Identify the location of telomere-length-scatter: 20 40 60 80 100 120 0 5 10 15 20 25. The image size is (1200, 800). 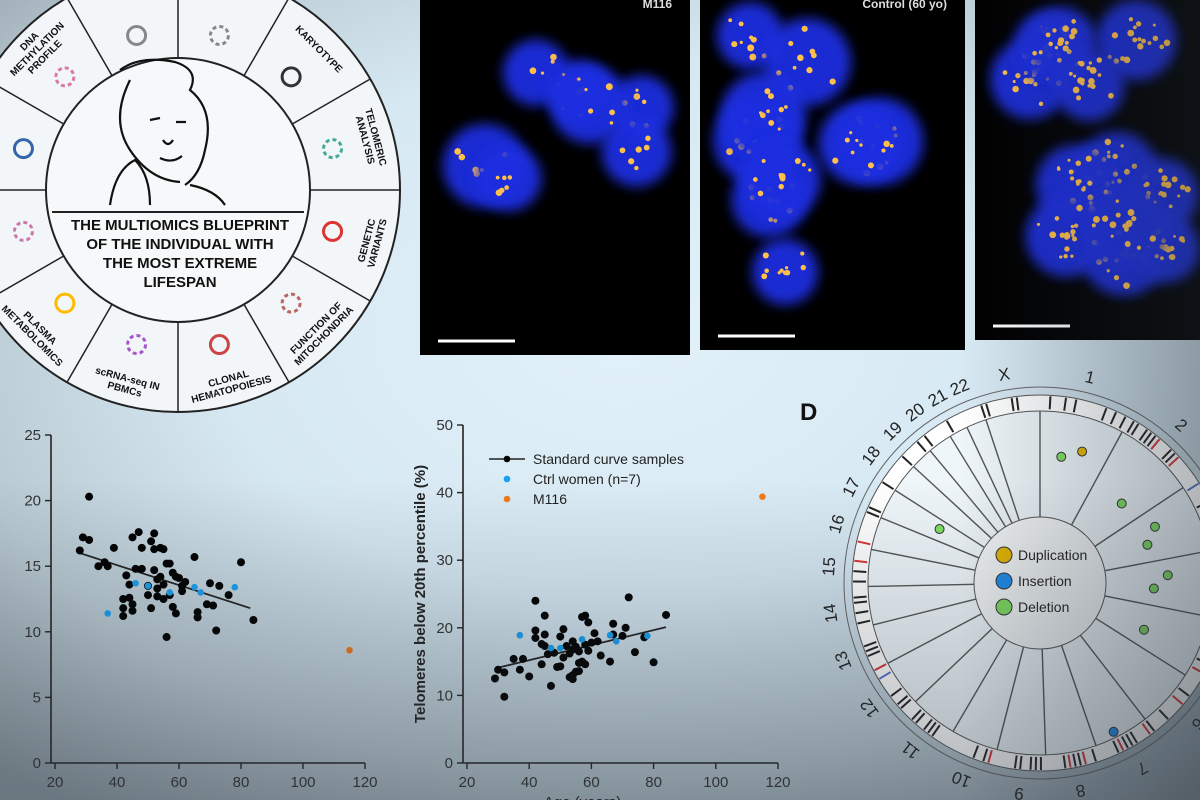
(200, 609).